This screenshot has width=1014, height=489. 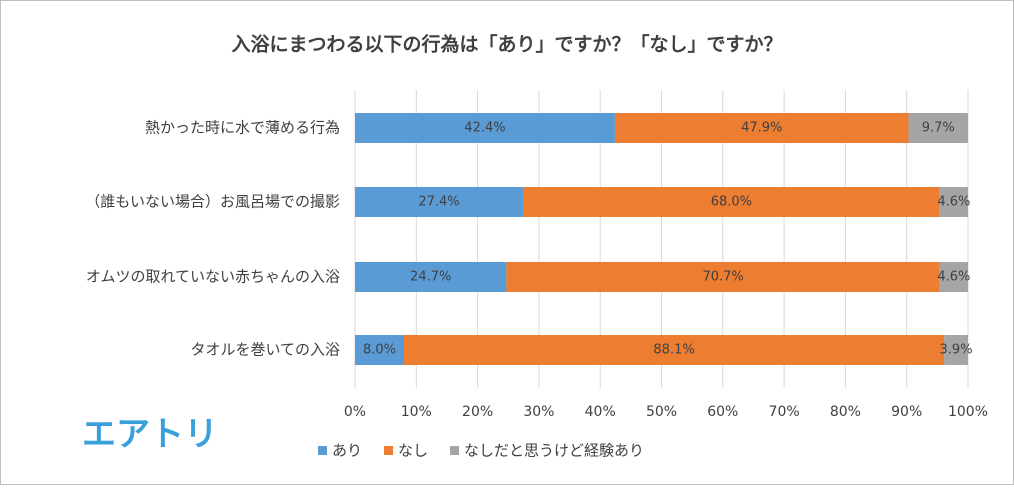 I want to click on x-tick-label: 0%, so click(x=355, y=412).